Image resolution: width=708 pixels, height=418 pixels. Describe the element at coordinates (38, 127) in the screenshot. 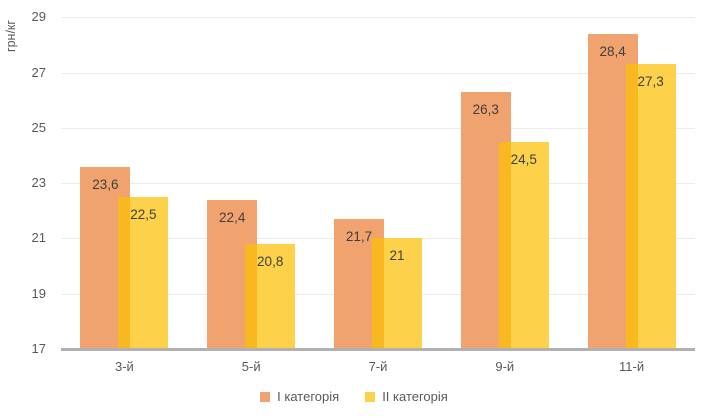

I see `y-tick-label: 25` at that location.